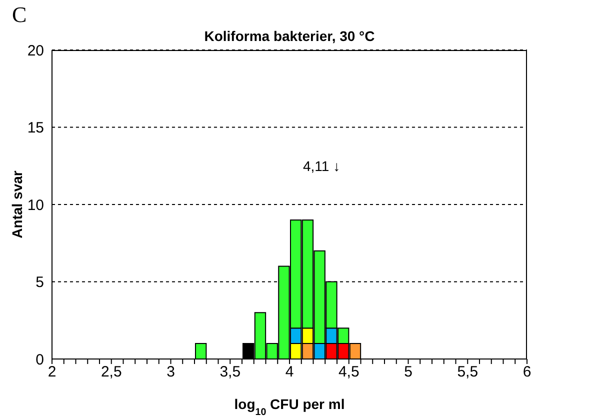 The width and height of the screenshot is (603, 419). I want to click on text: C, so click(19, 15).